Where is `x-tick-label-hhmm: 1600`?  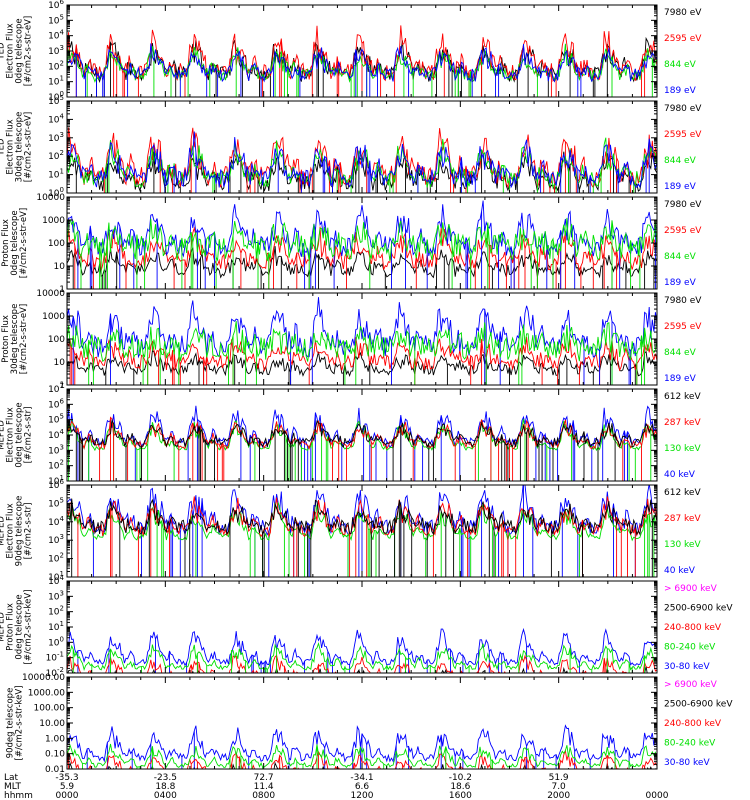 x-tick-label-hhmm: 1600 is located at coordinates (460, 795).